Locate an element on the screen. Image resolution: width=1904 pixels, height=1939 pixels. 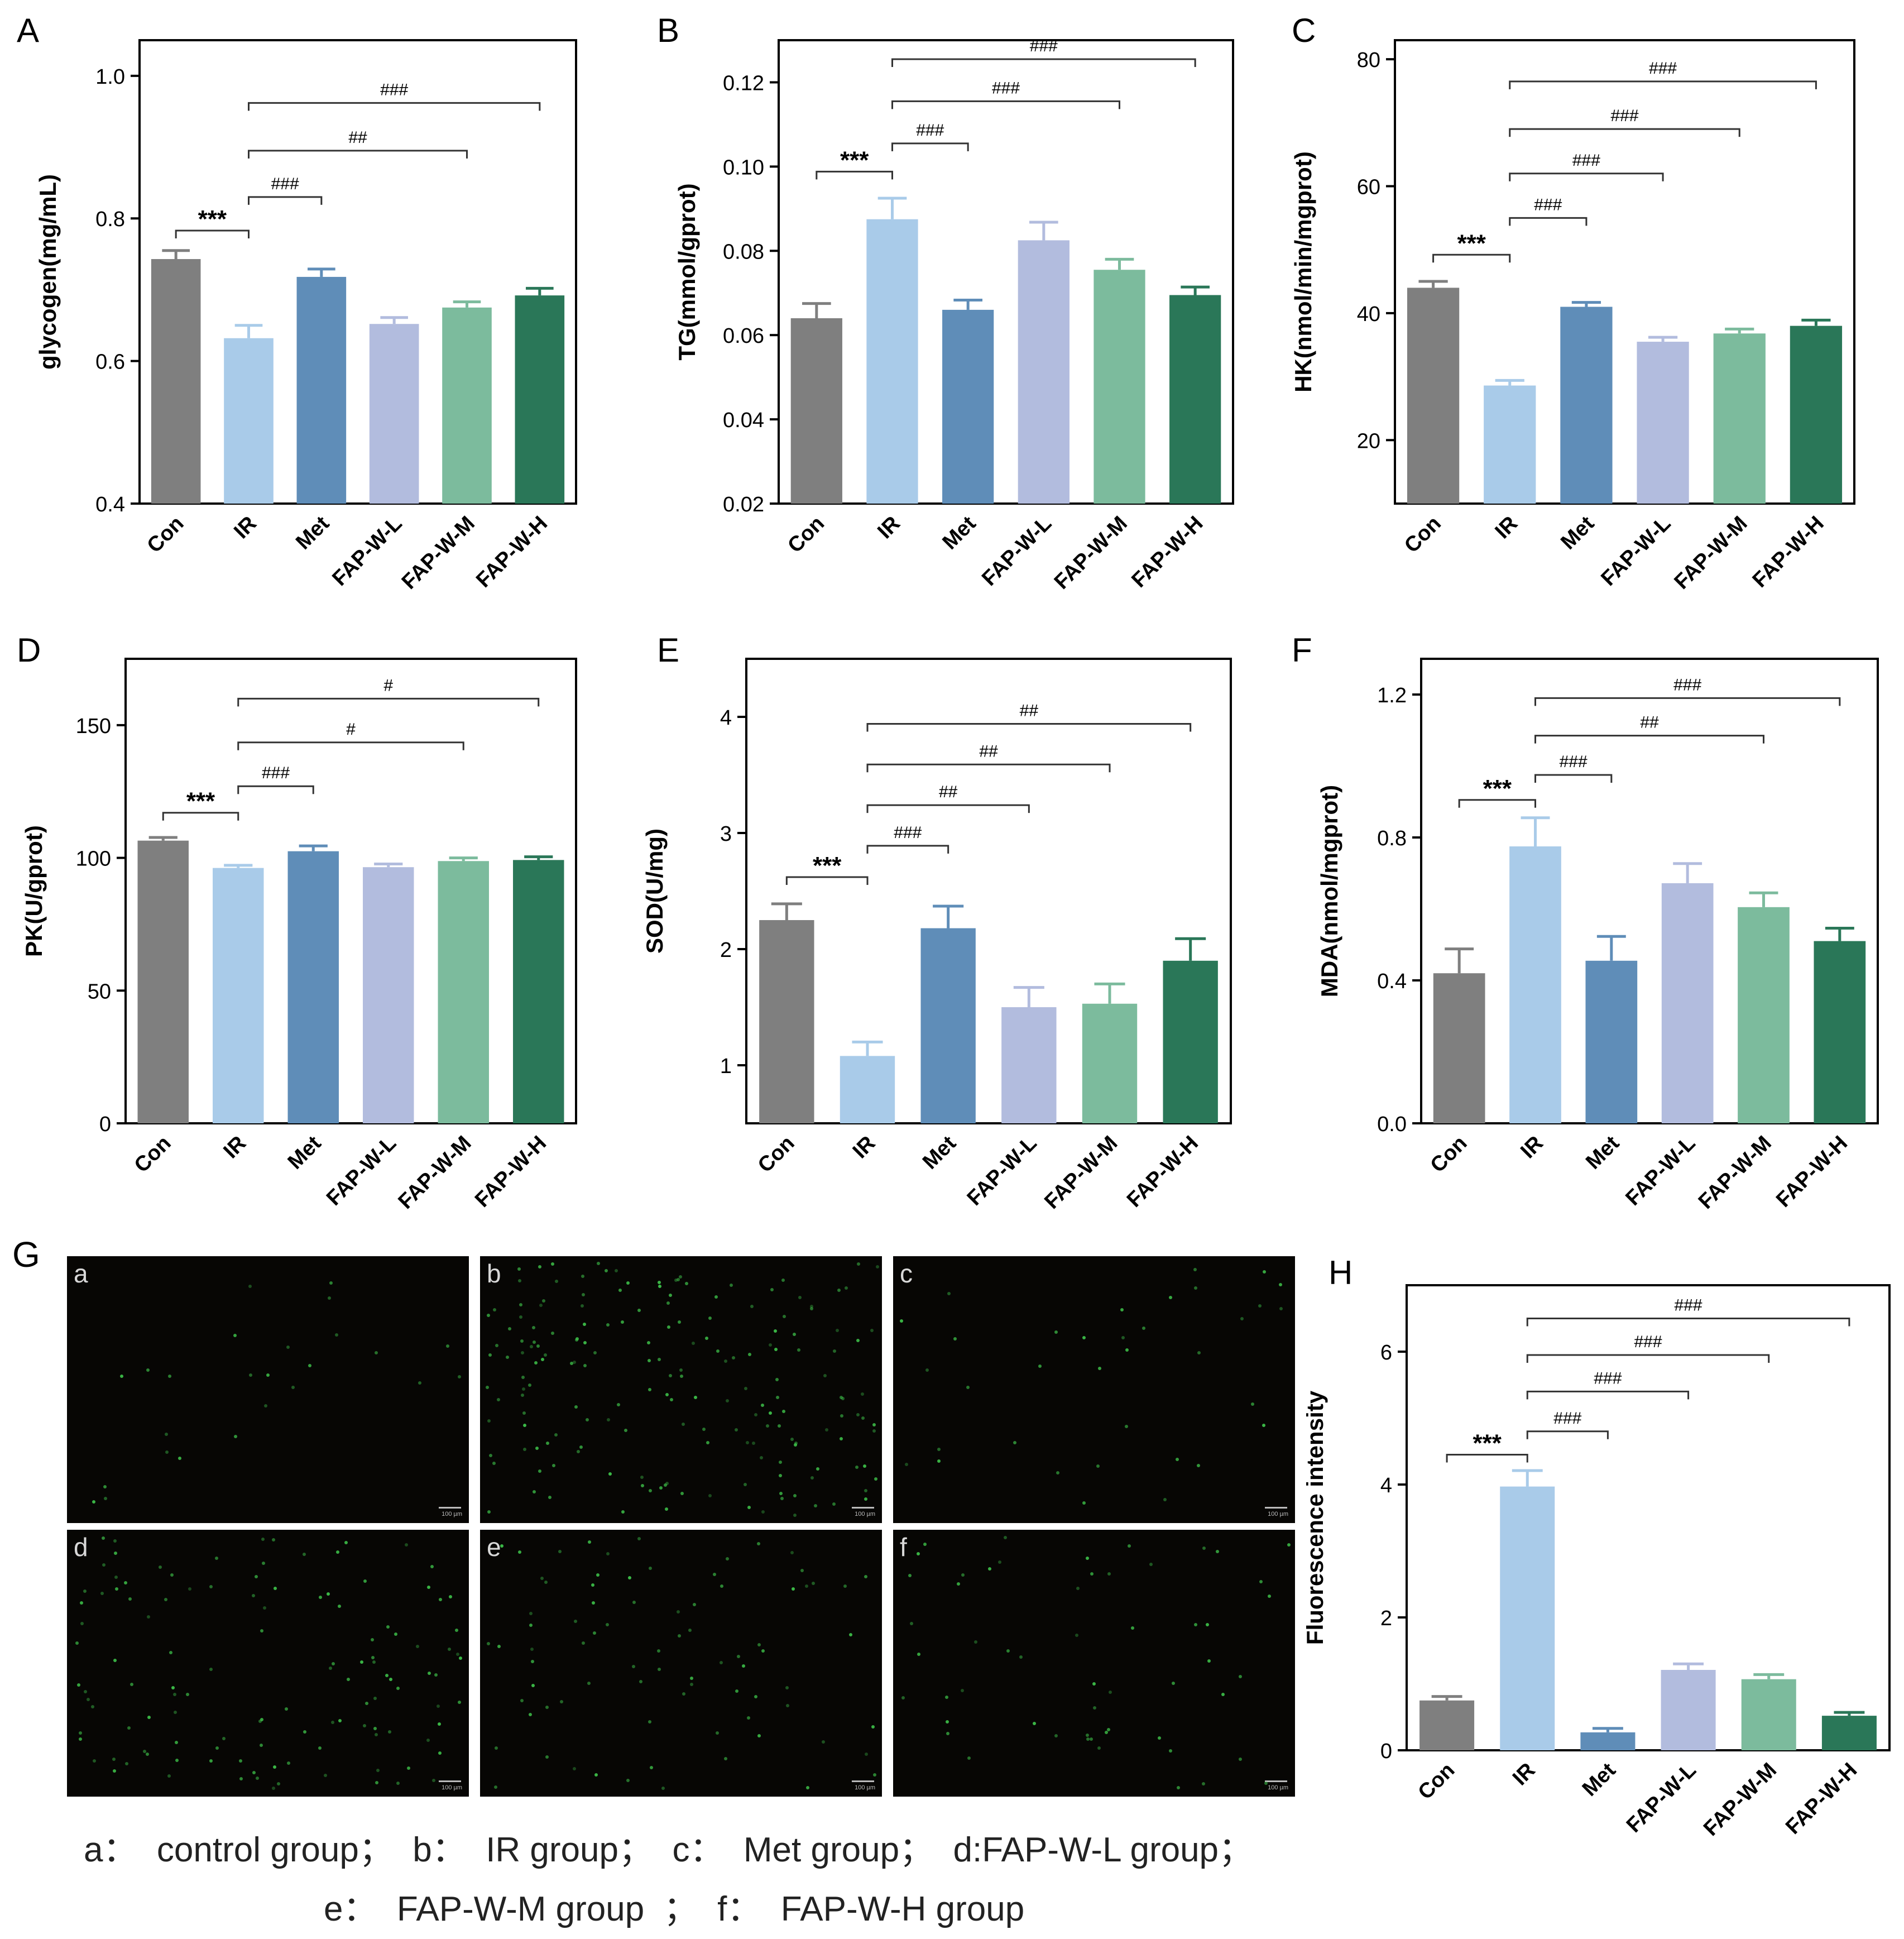
significance-bracket: # is located at coordinates (350, 735).